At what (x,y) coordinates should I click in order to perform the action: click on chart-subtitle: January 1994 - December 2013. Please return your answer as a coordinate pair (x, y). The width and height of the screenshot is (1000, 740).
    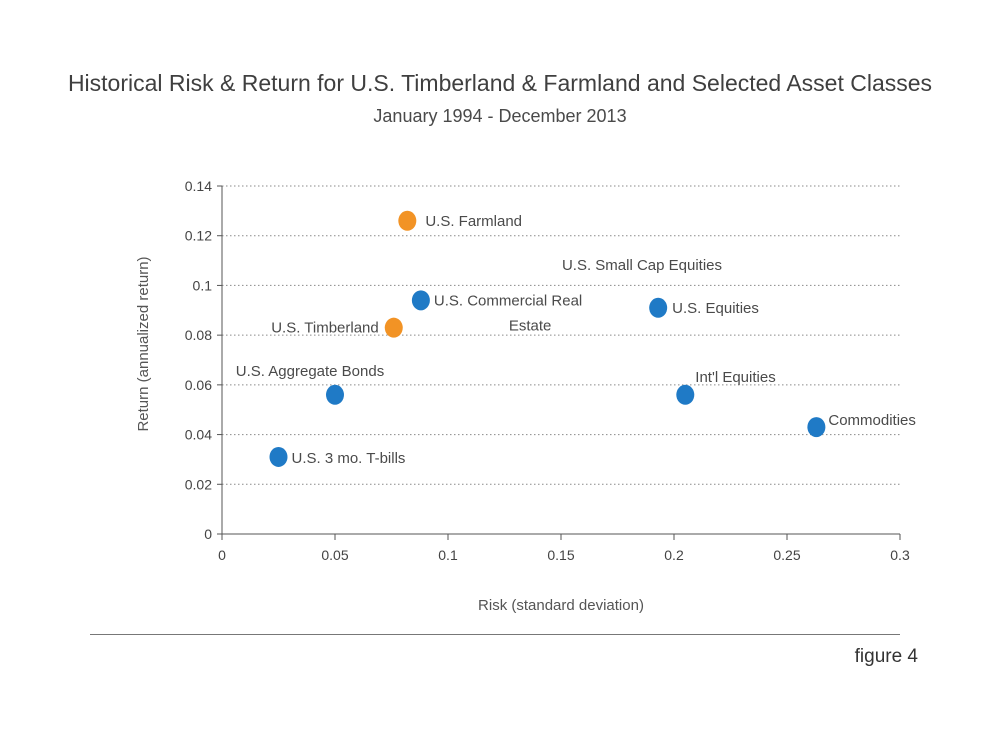
    Looking at the image, I should click on (500, 116).